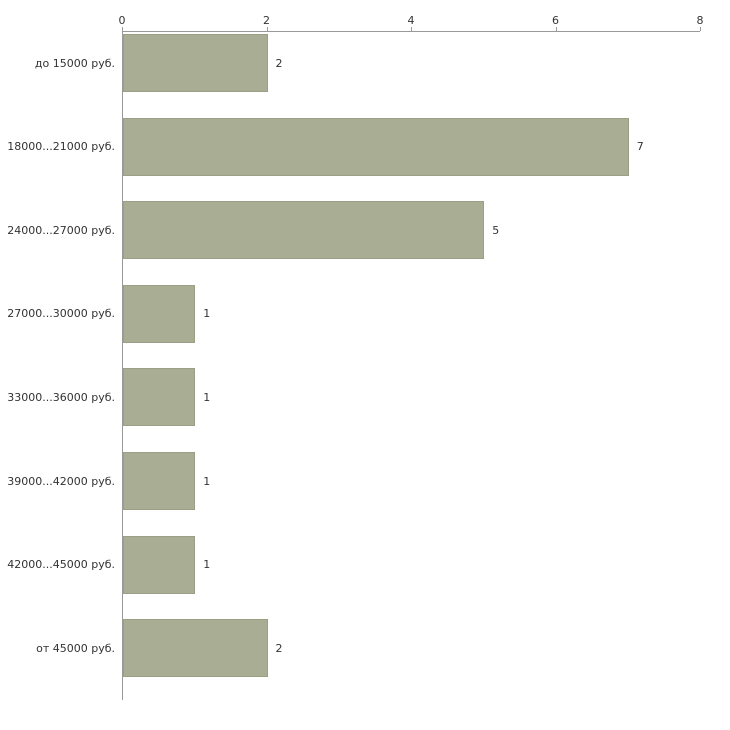  I want to click on value-label: 7, so click(640, 147).